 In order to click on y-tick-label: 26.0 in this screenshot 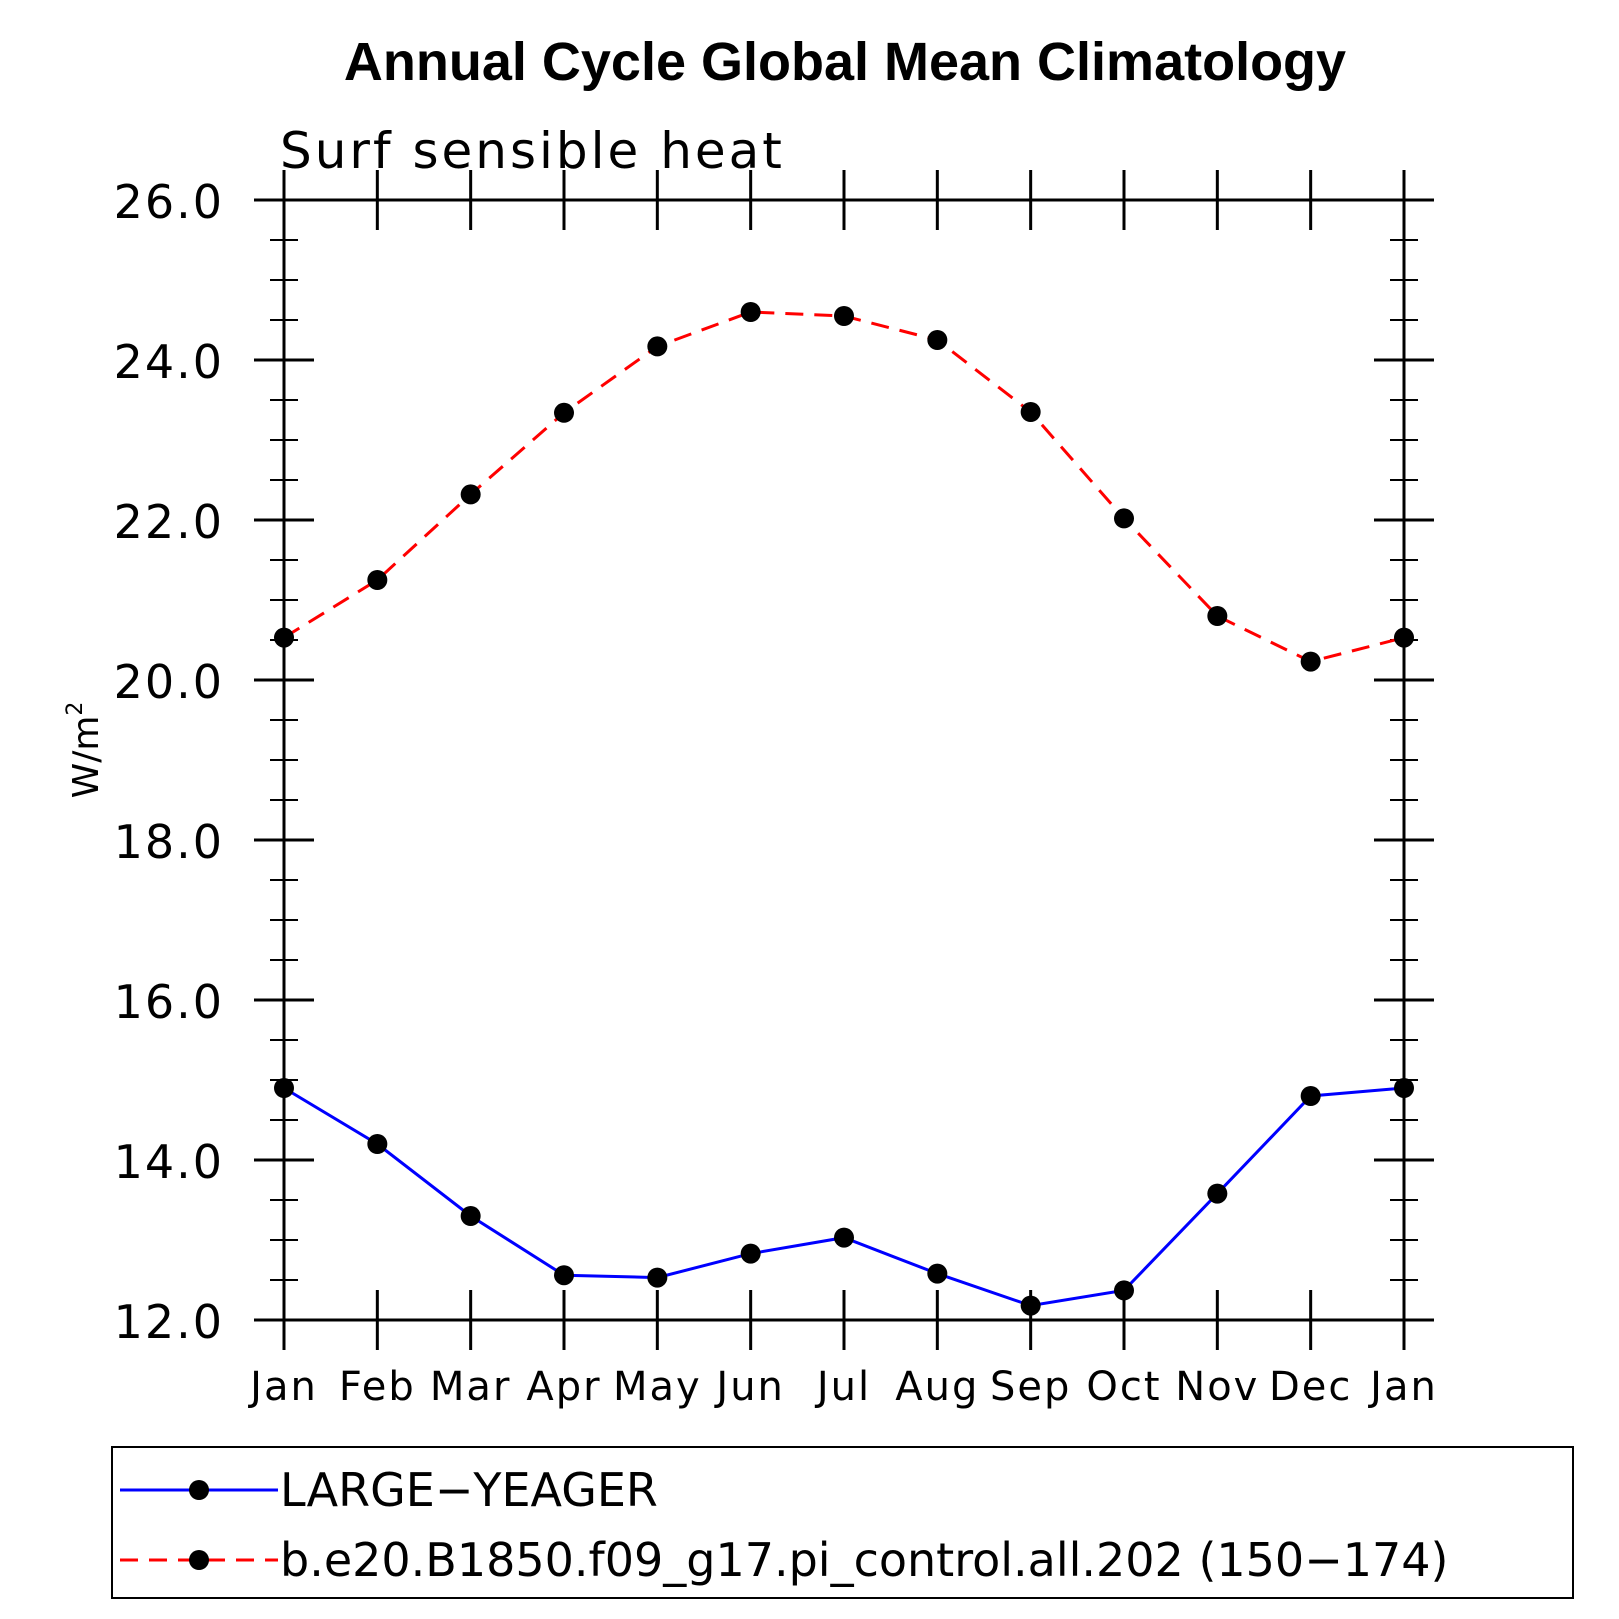, I will do `click(169, 202)`.